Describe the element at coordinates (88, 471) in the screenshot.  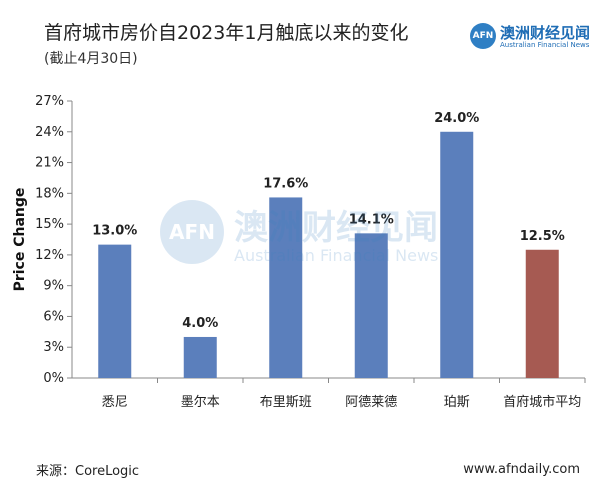
I see `source-note: 来源：CoreLogic` at that location.